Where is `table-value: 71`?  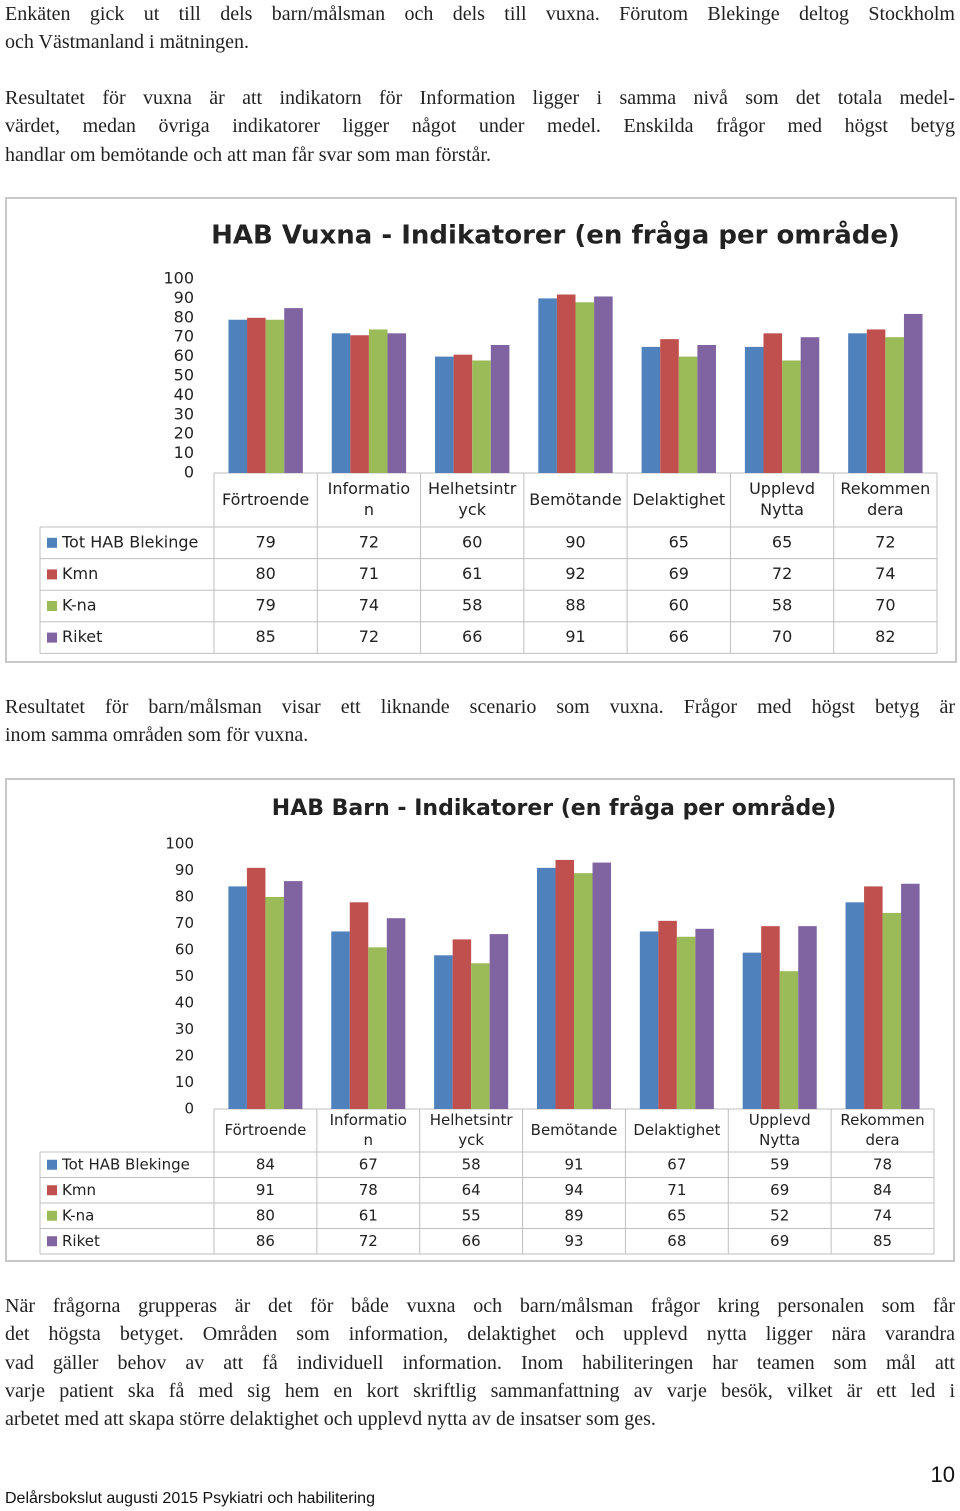 table-value: 71 is located at coordinates (369, 573).